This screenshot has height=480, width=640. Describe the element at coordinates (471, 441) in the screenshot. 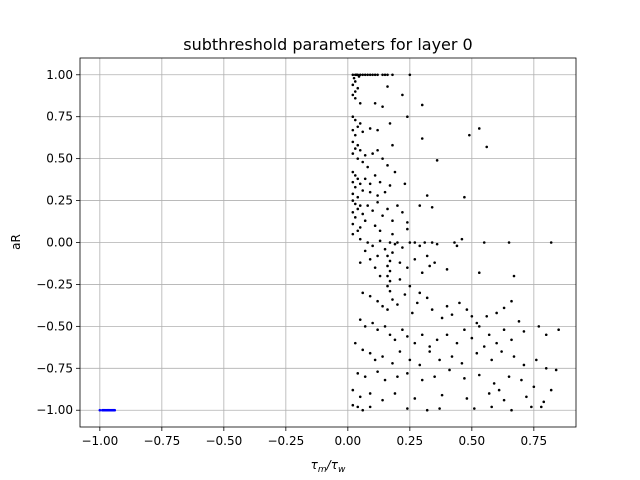

I see `x-tick-label: 0.50` at that location.